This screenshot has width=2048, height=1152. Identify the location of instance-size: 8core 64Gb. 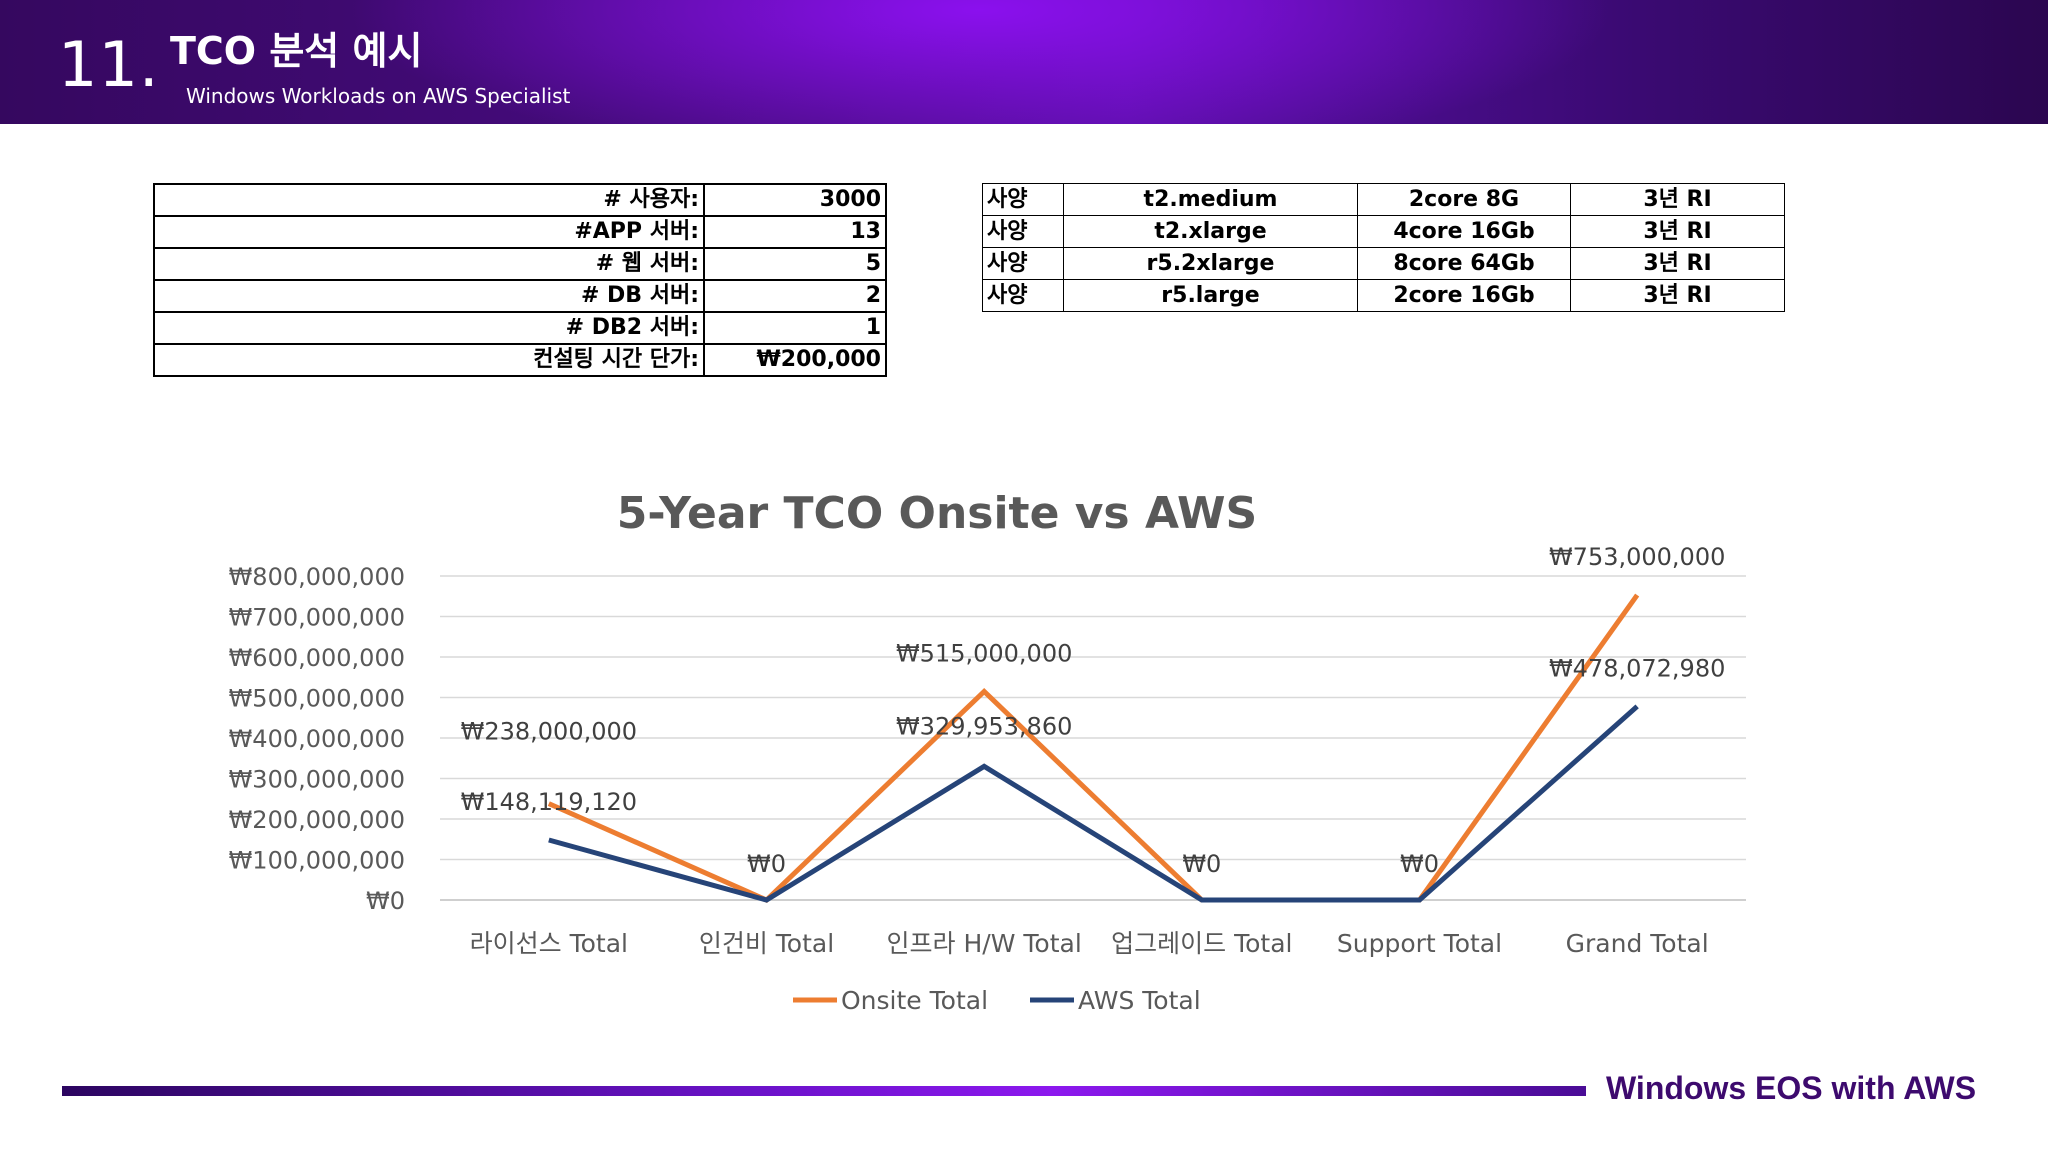
(1464, 263).